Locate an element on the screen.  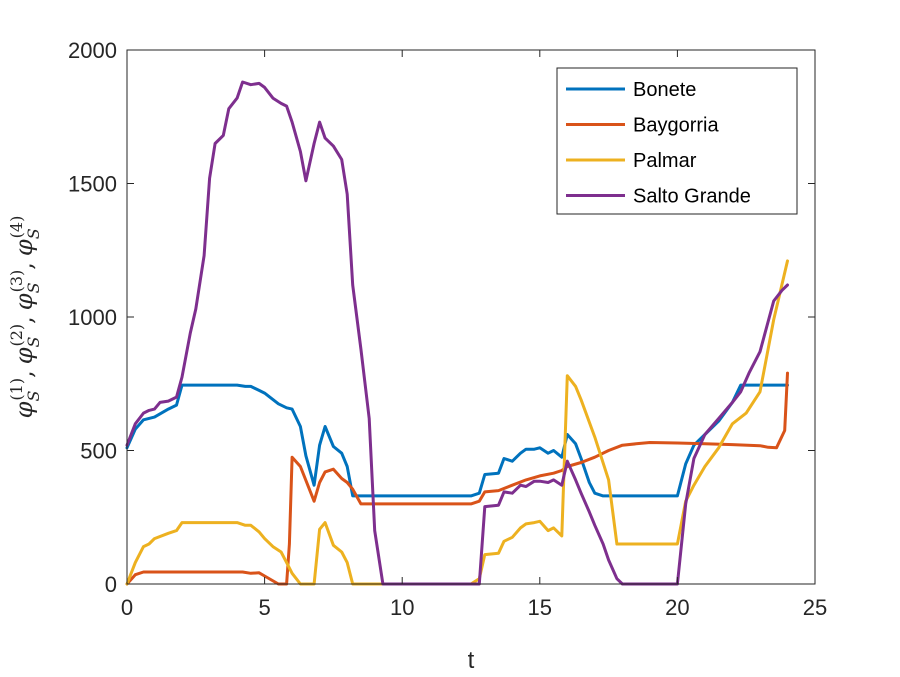
y-tick-label: 0 is located at coordinates (111, 584).